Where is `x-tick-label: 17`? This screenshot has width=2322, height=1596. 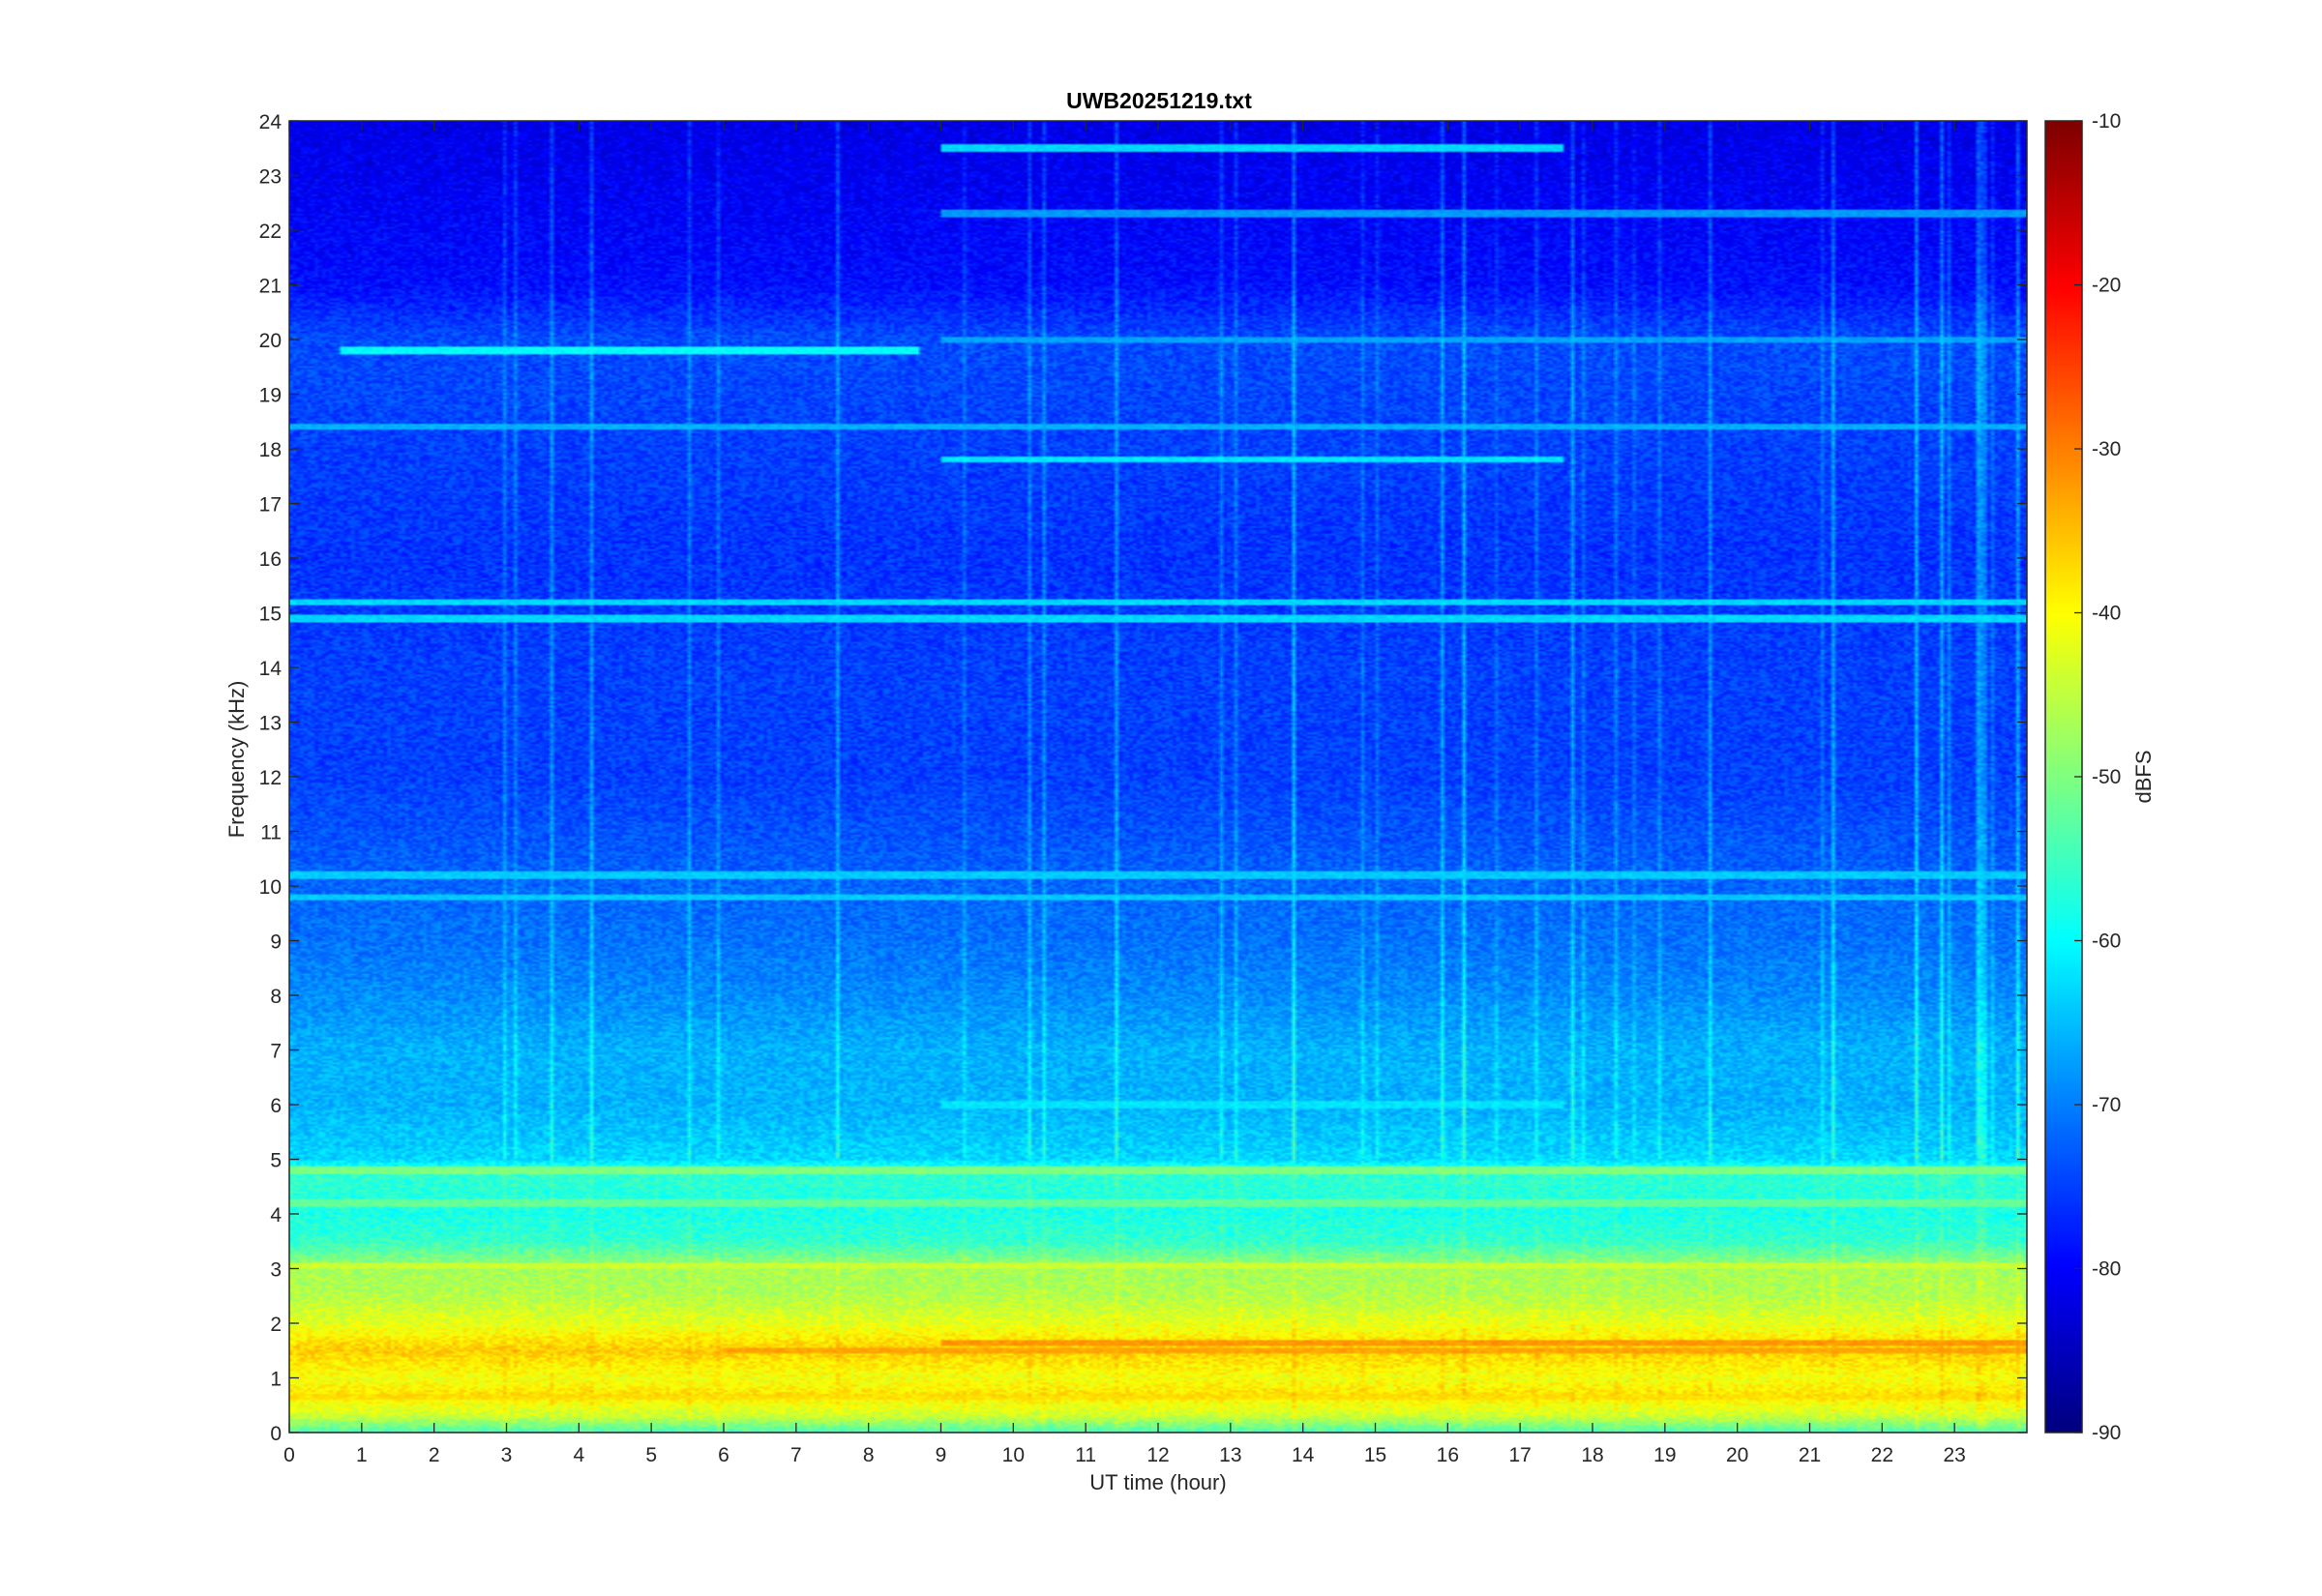
x-tick-label: 17 is located at coordinates (1519, 1455).